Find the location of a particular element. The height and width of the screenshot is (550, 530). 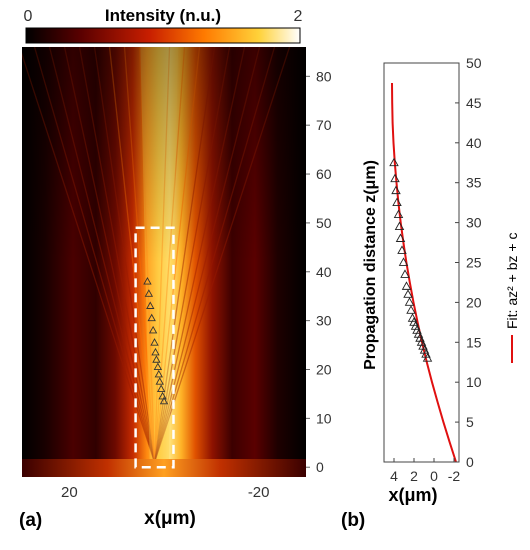

fit-line is located at coordinates (424, 272).